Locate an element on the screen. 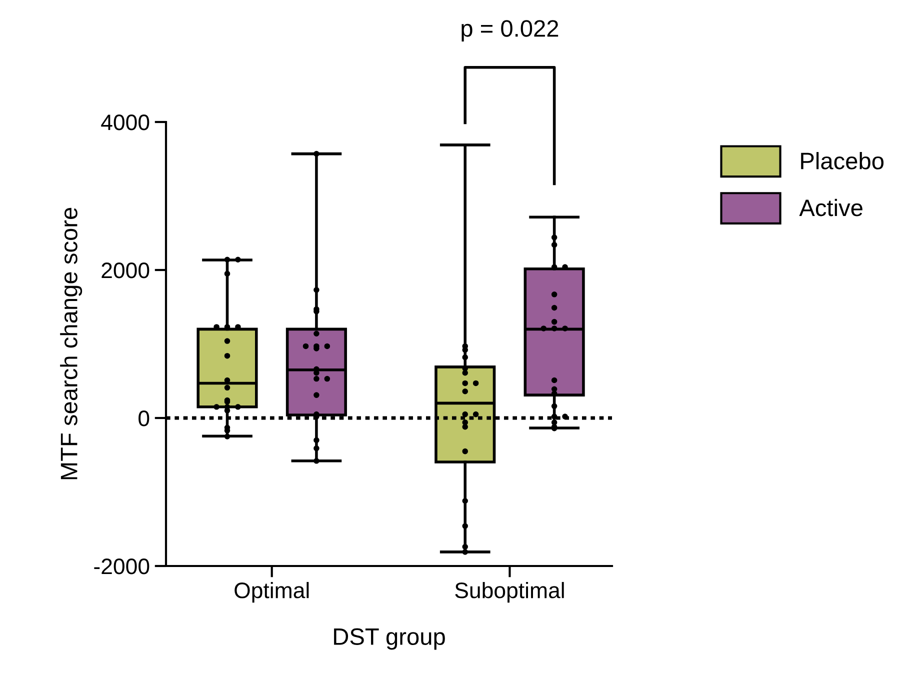 This screenshot has height=682, width=905. x-axis-title: DST group is located at coordinates (389, 639).